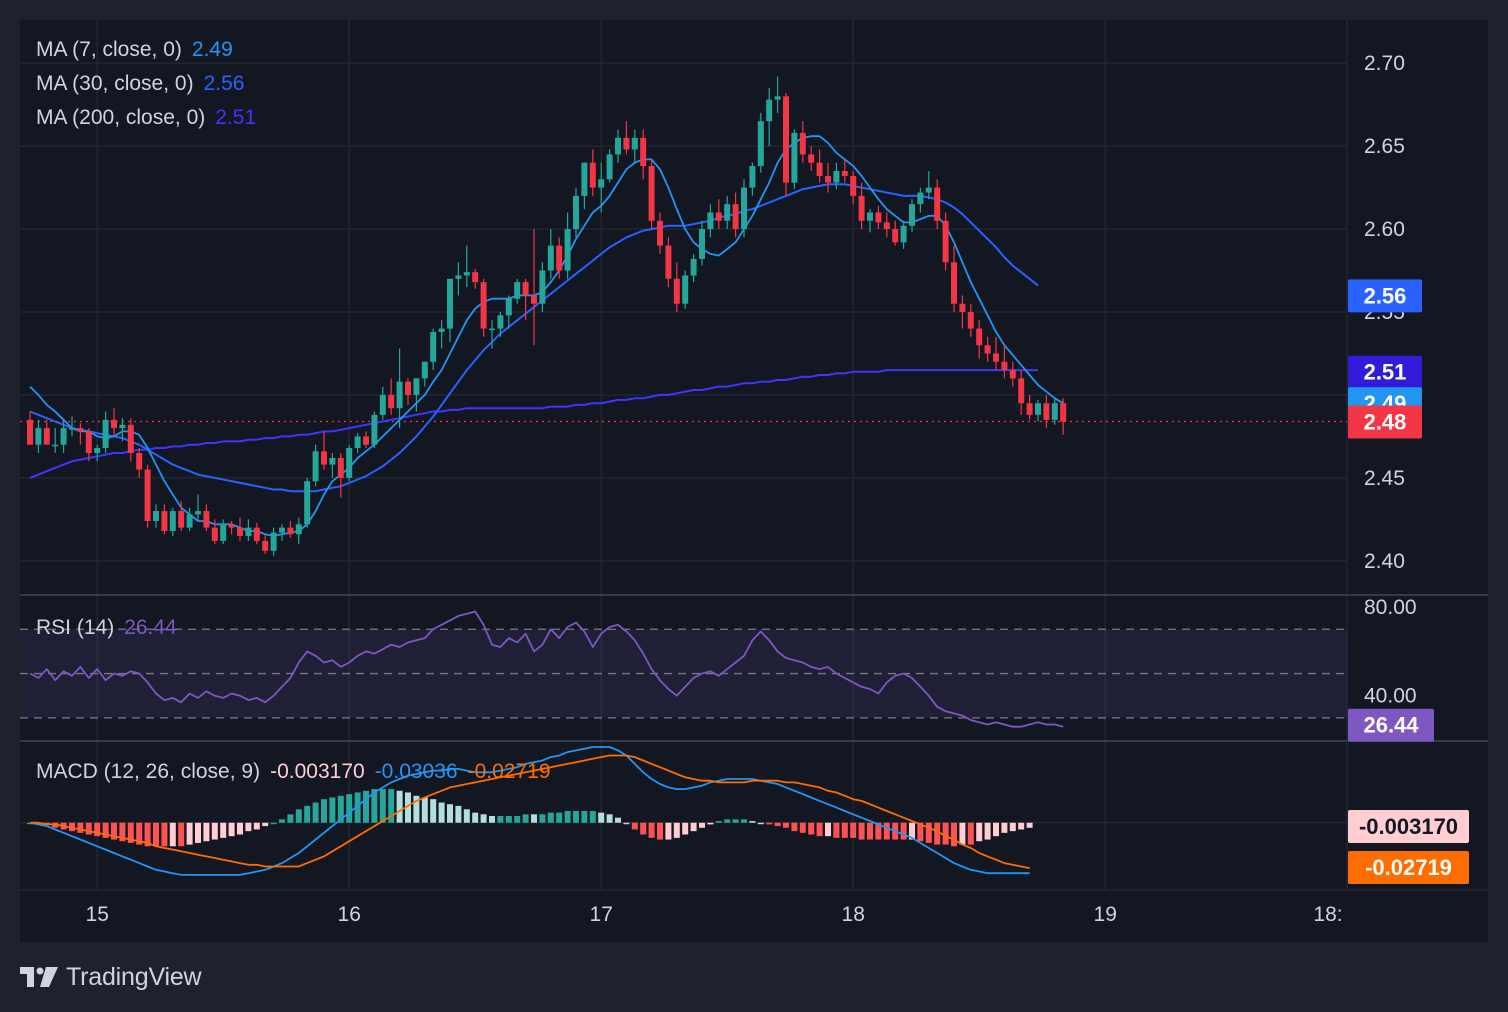 The height and width of the screenshot is (1012, 1508). I want to click on badge-price: 2.48, so click(1385, 422).